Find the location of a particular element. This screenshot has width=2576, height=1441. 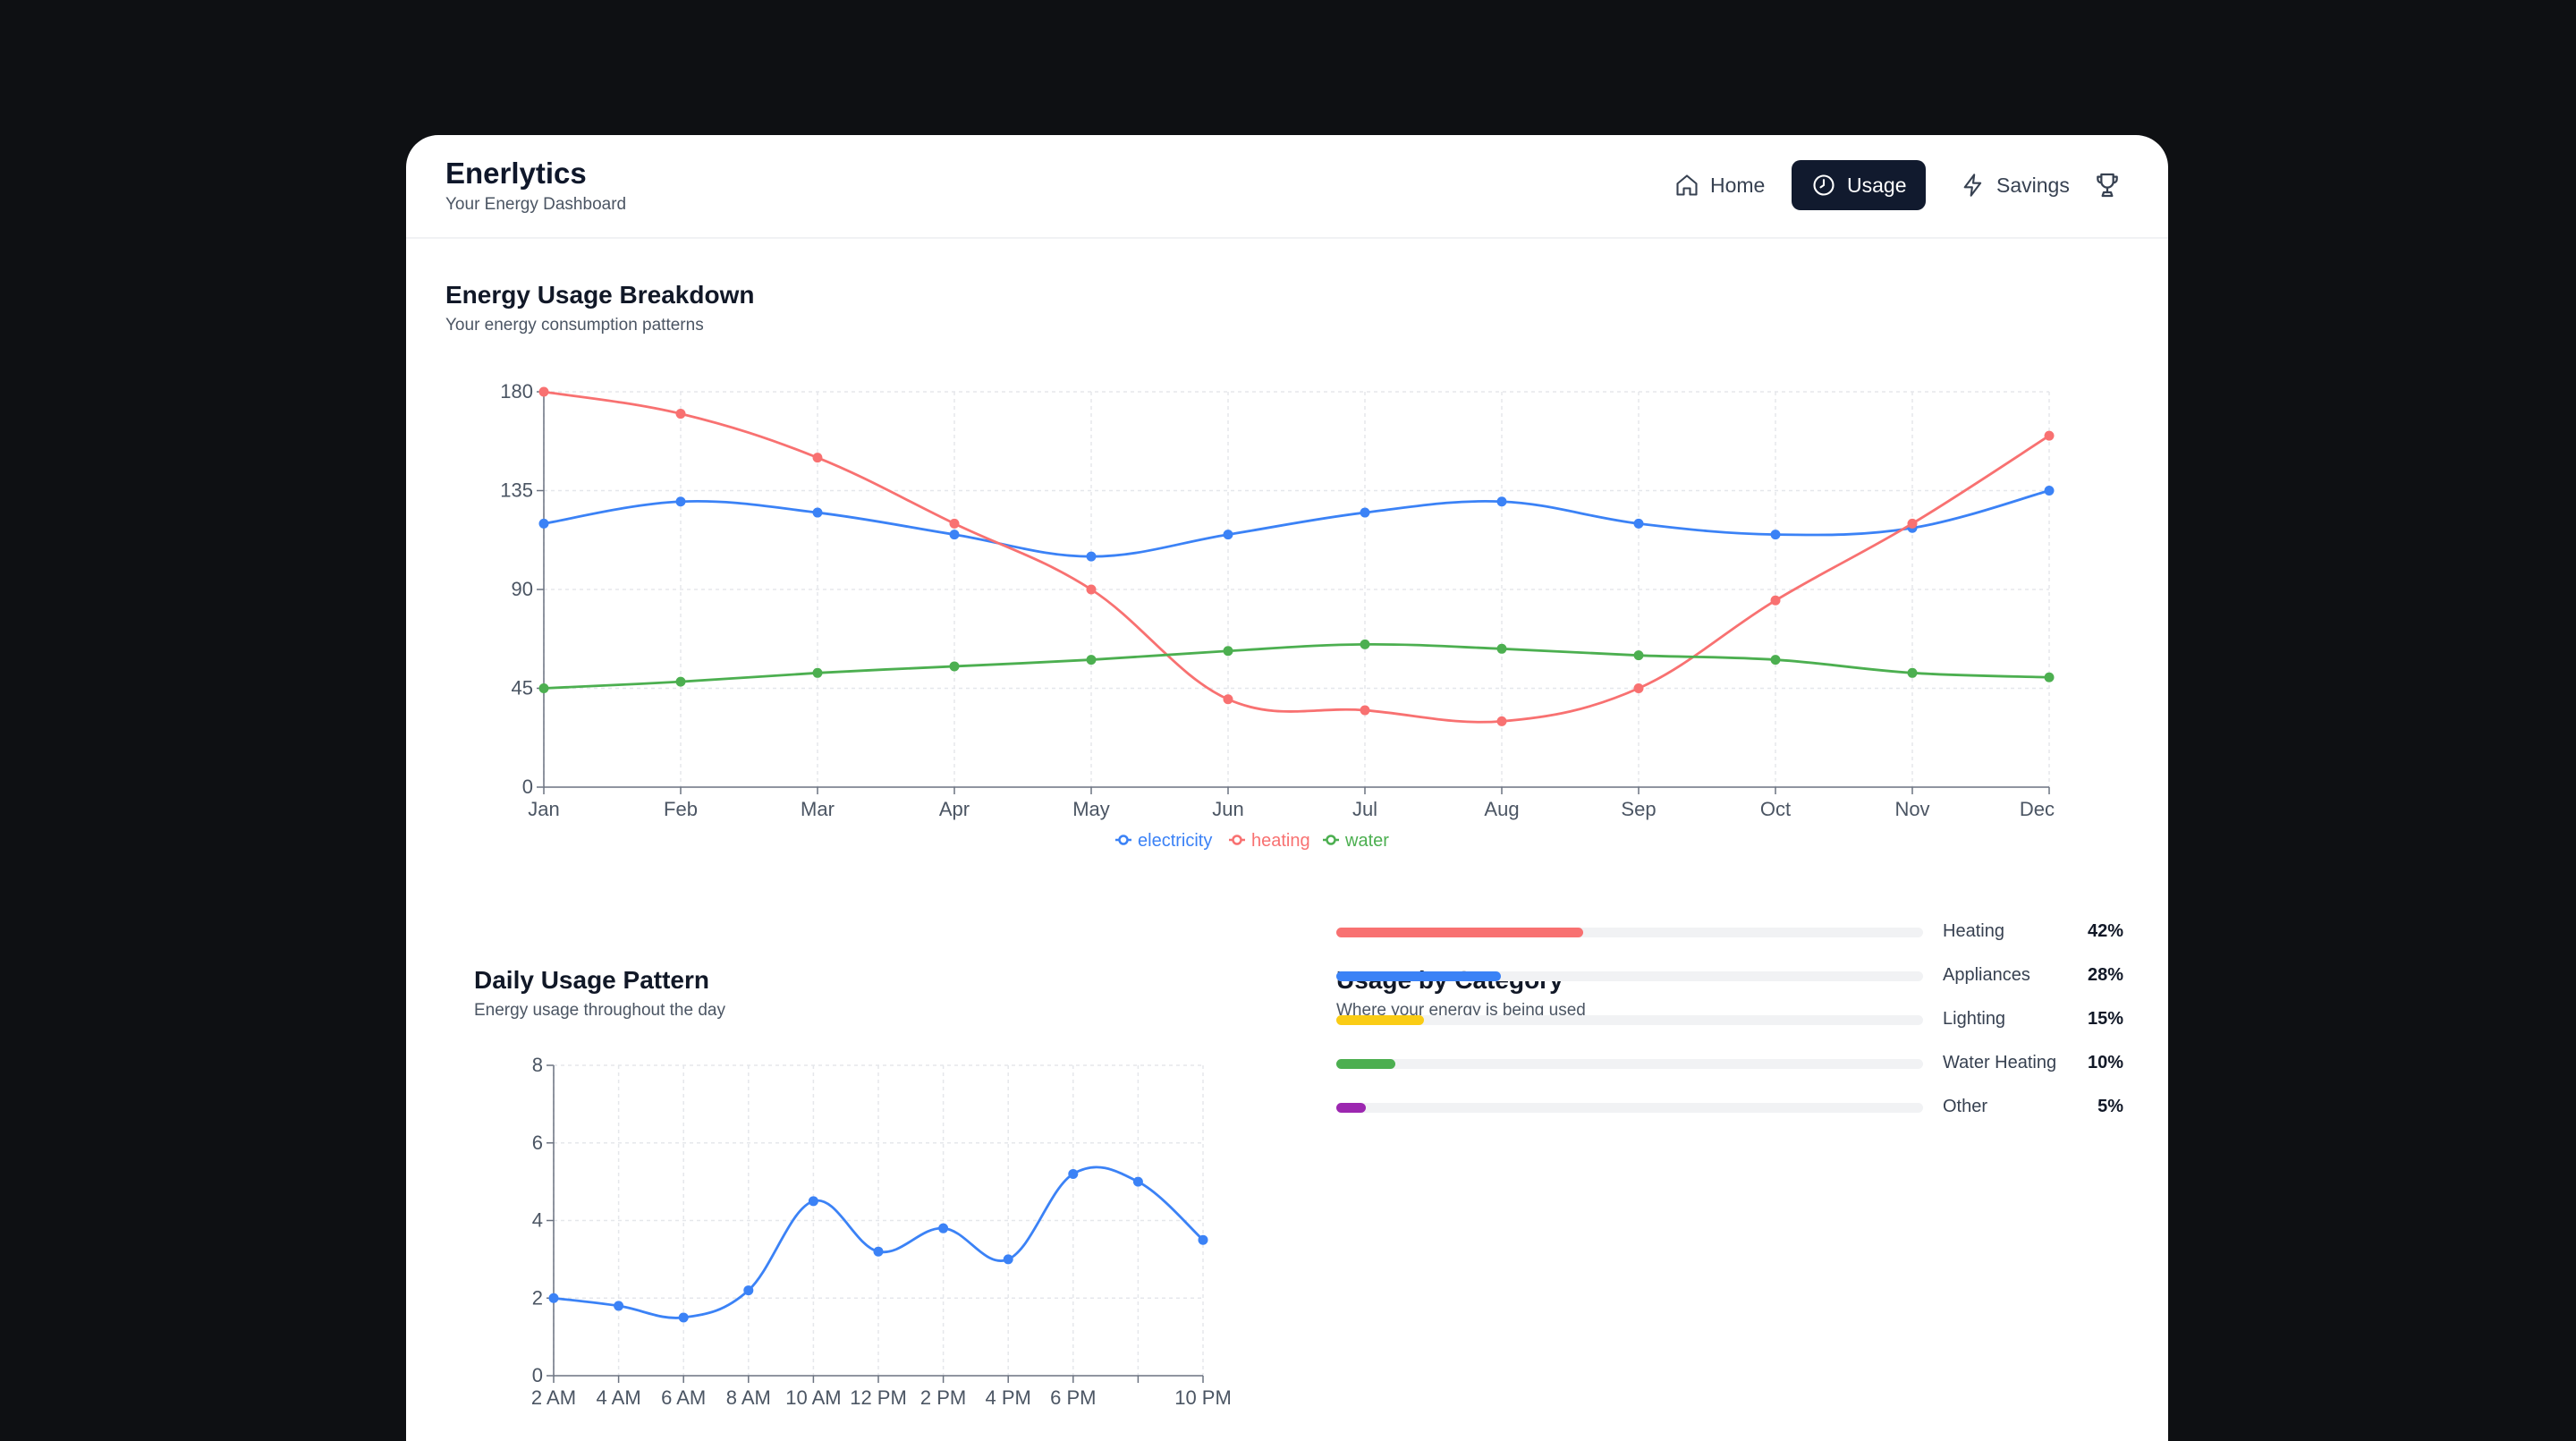

lightning-icon is located at coordinates (1972, 185).